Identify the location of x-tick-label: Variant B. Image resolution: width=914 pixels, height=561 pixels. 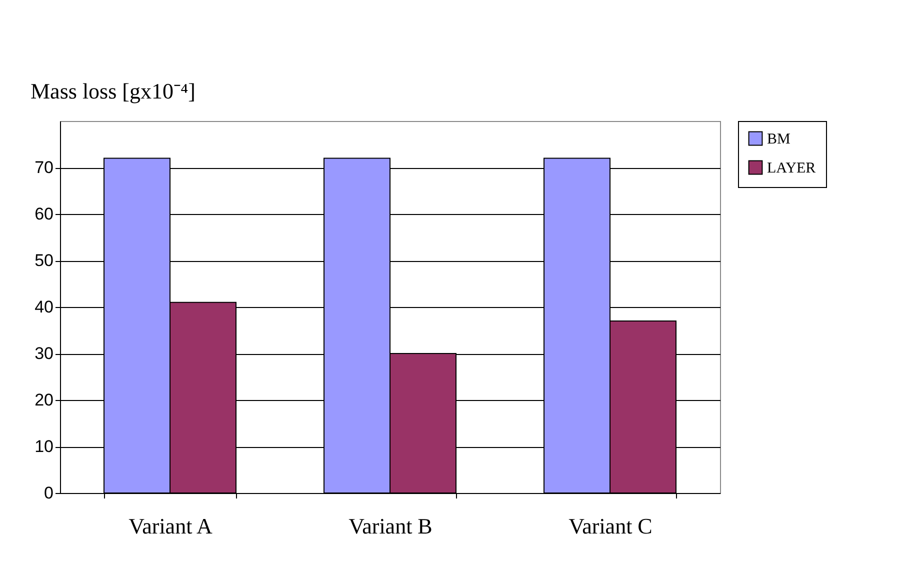
(390, 526).